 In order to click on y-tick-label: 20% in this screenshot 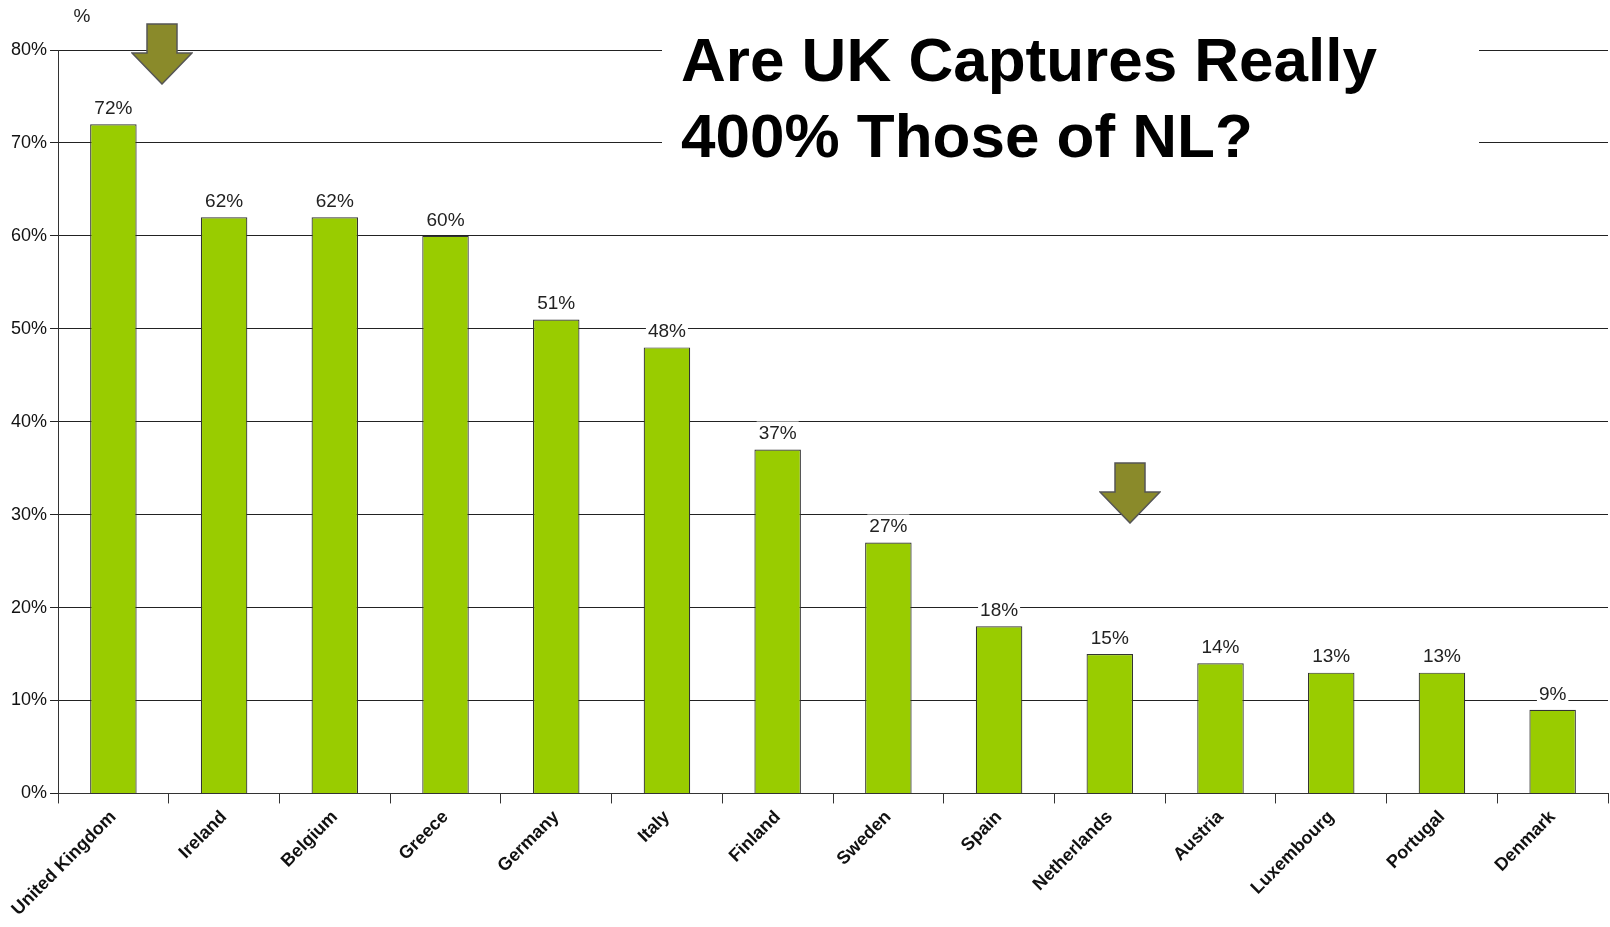, I will do `click(29, 606)`.